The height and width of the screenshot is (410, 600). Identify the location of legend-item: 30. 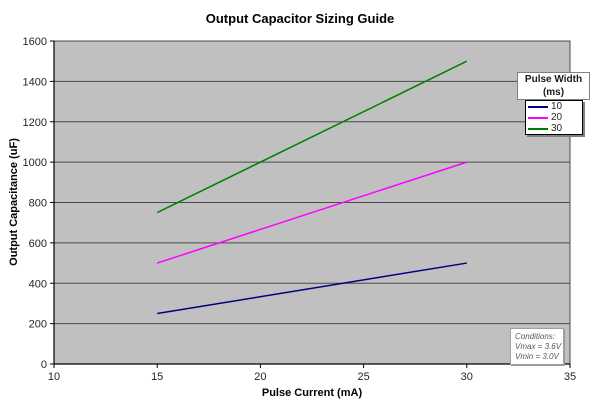
(554, 128).